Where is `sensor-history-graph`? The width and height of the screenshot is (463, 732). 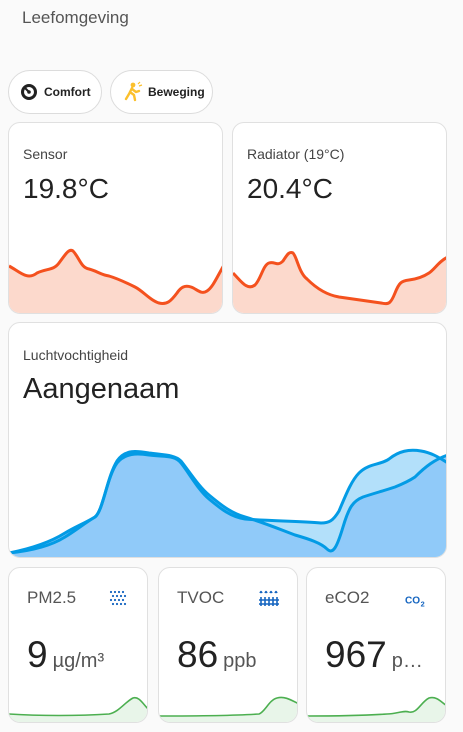
sensor-history-graph is located at coordinates (115, 280).